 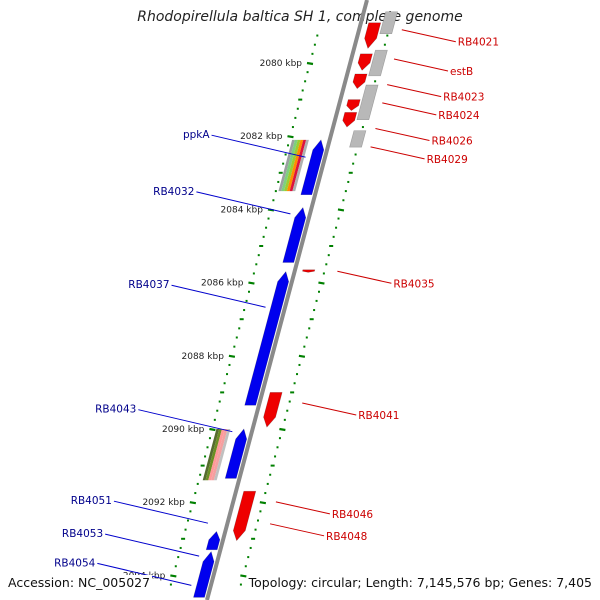 I want to click on gene-label-right: RB4023, so click(x=463, y=98).